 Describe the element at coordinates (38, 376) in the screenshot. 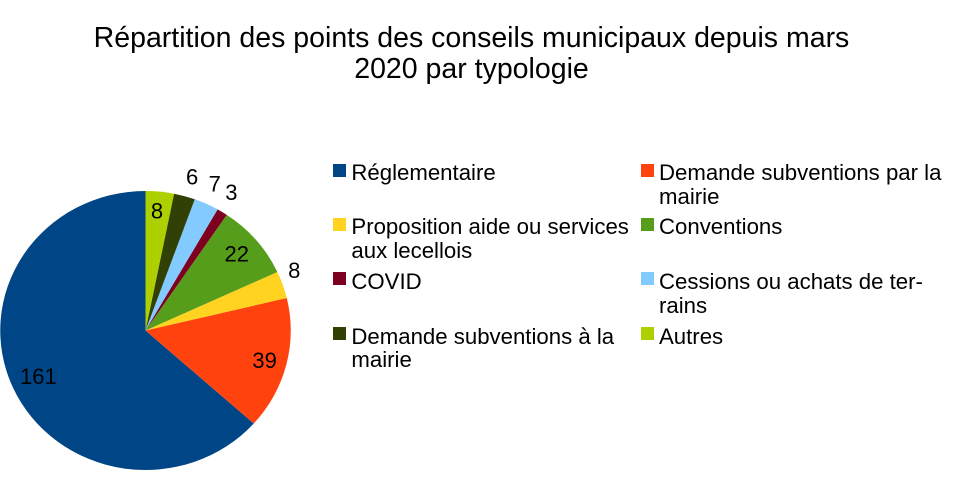

I see `svg-text: 161` at that location.